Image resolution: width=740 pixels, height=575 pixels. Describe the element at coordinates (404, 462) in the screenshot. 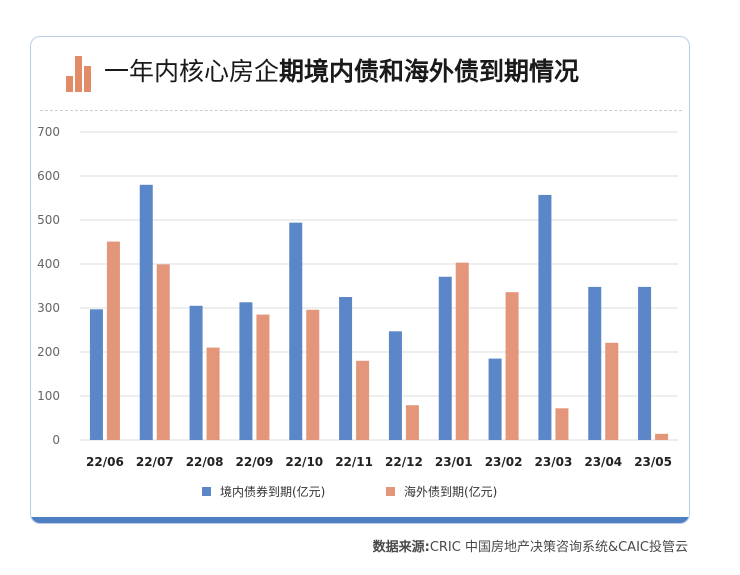

I see `x-tick-label: 22/12` at that location.